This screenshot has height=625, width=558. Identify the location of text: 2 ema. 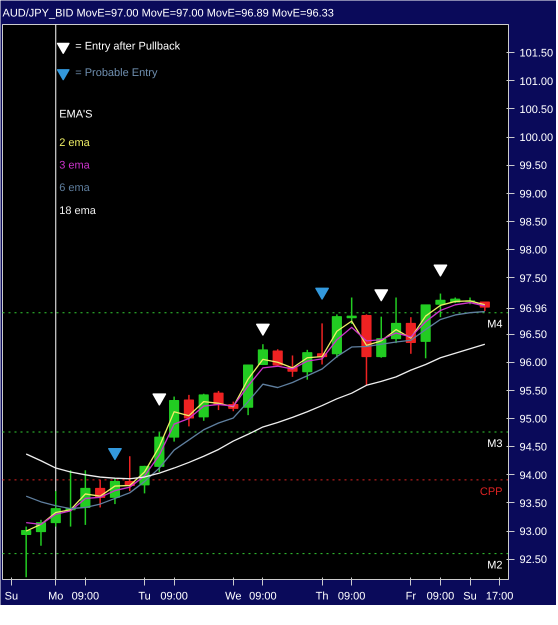
(75, 142).